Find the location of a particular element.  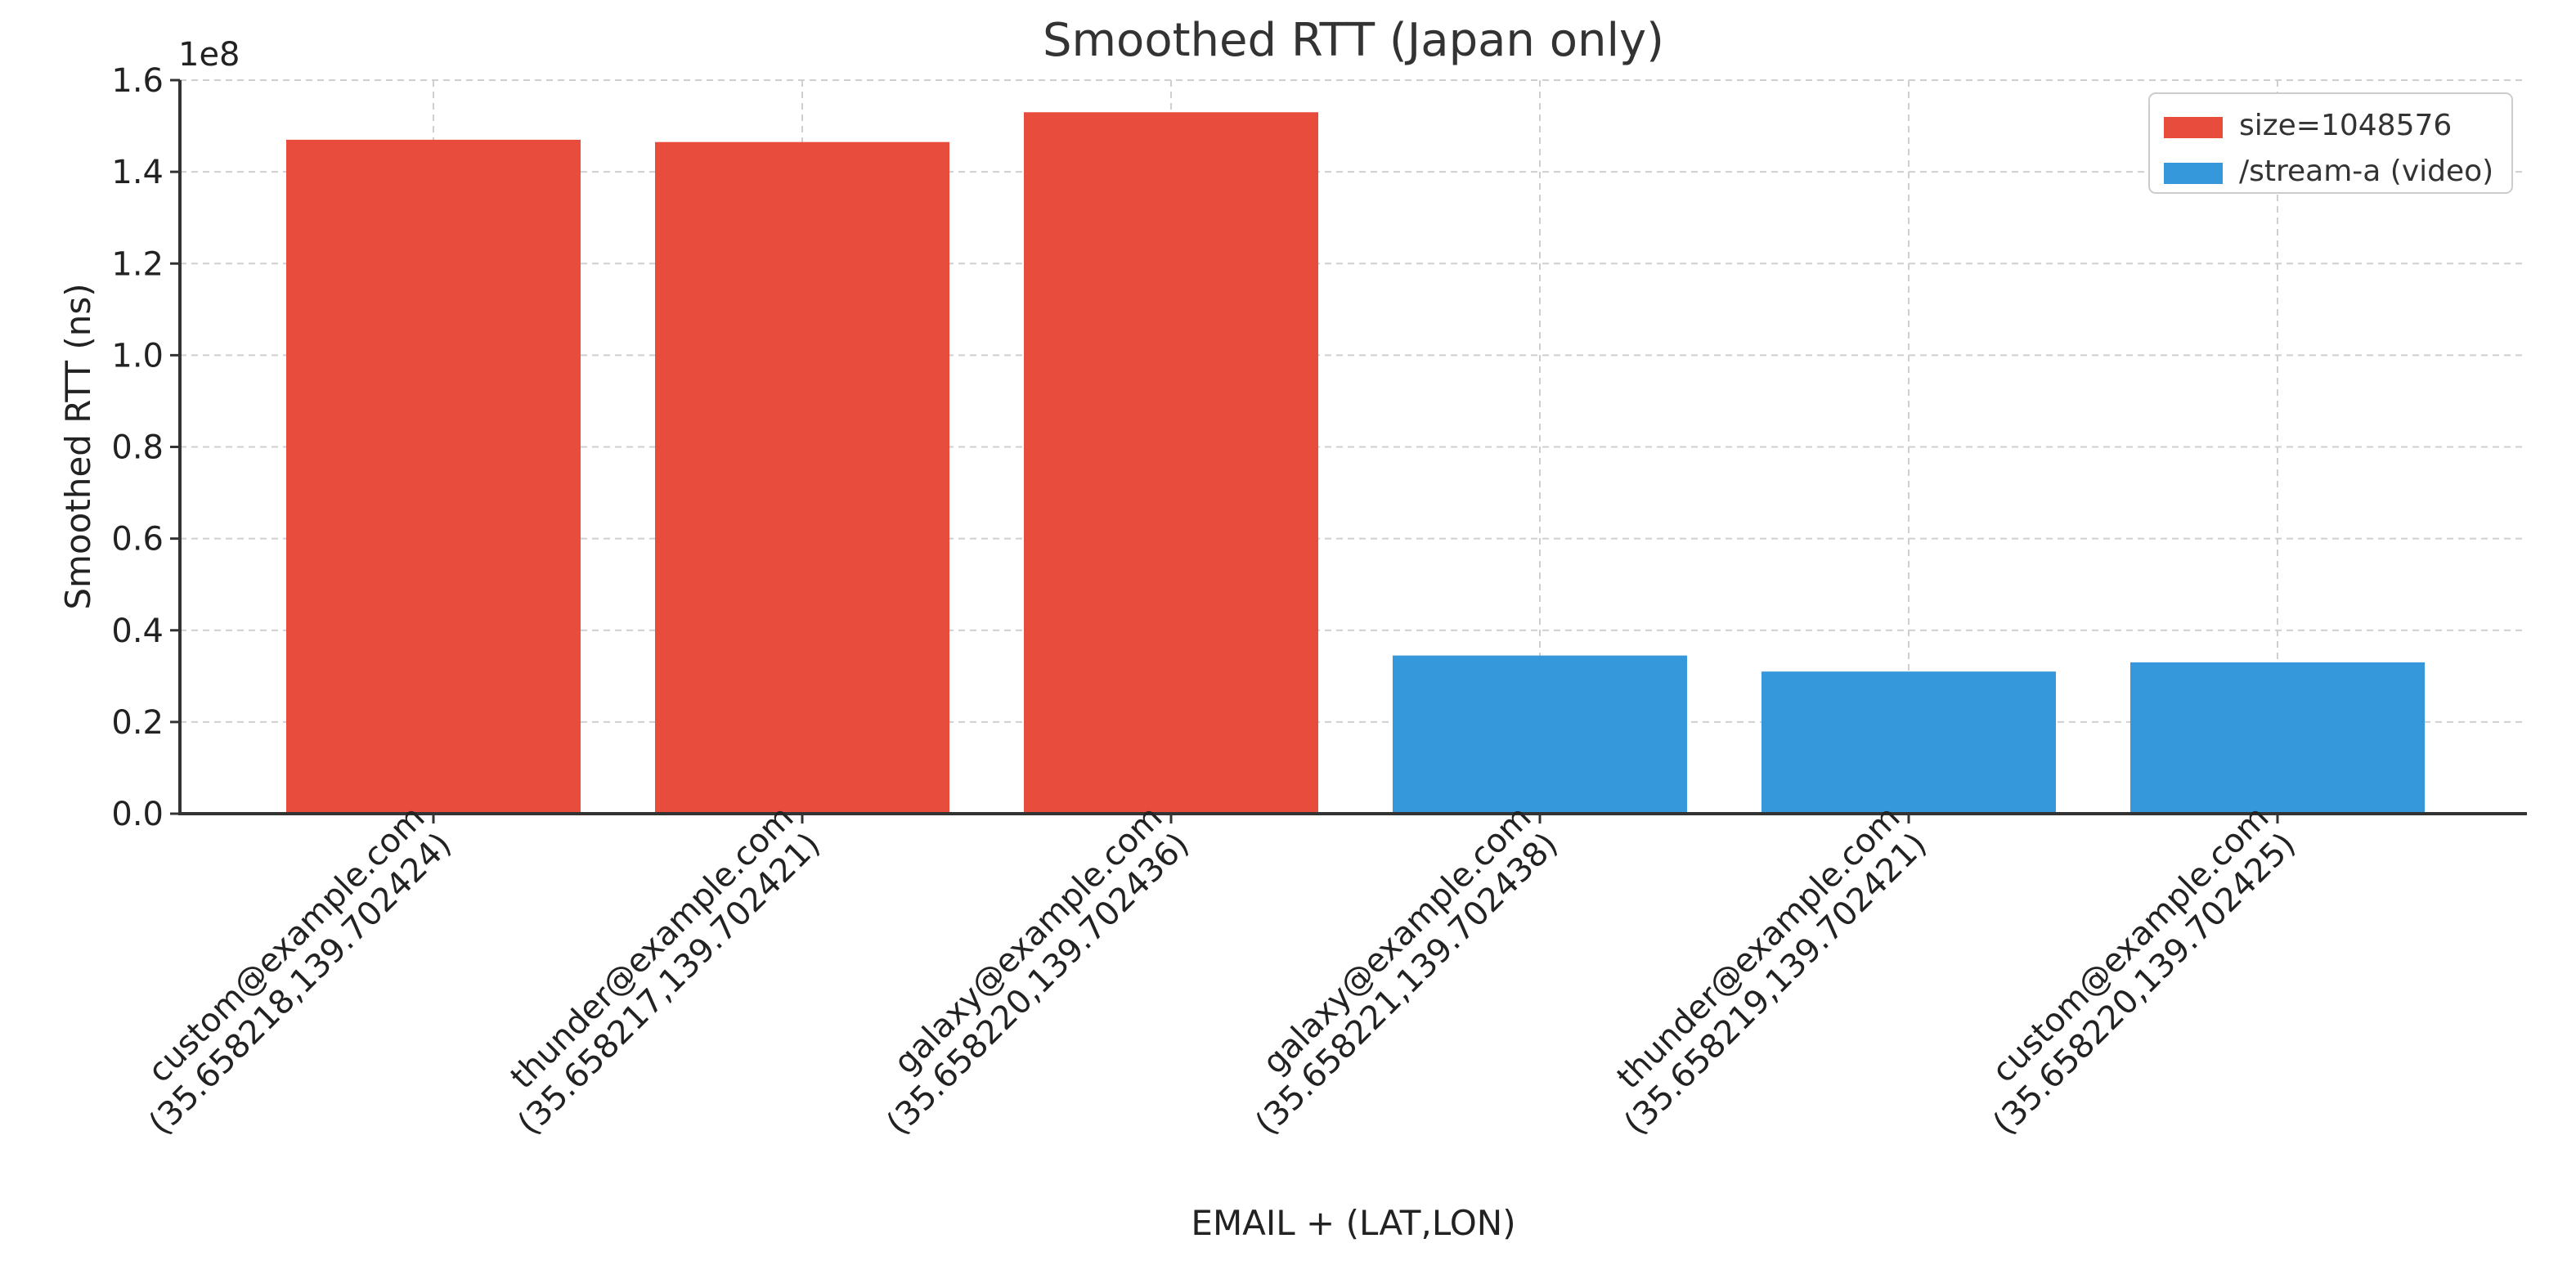

x-tick-label-line: (35.658218,139.702424) is located at coordinates (299, 983).